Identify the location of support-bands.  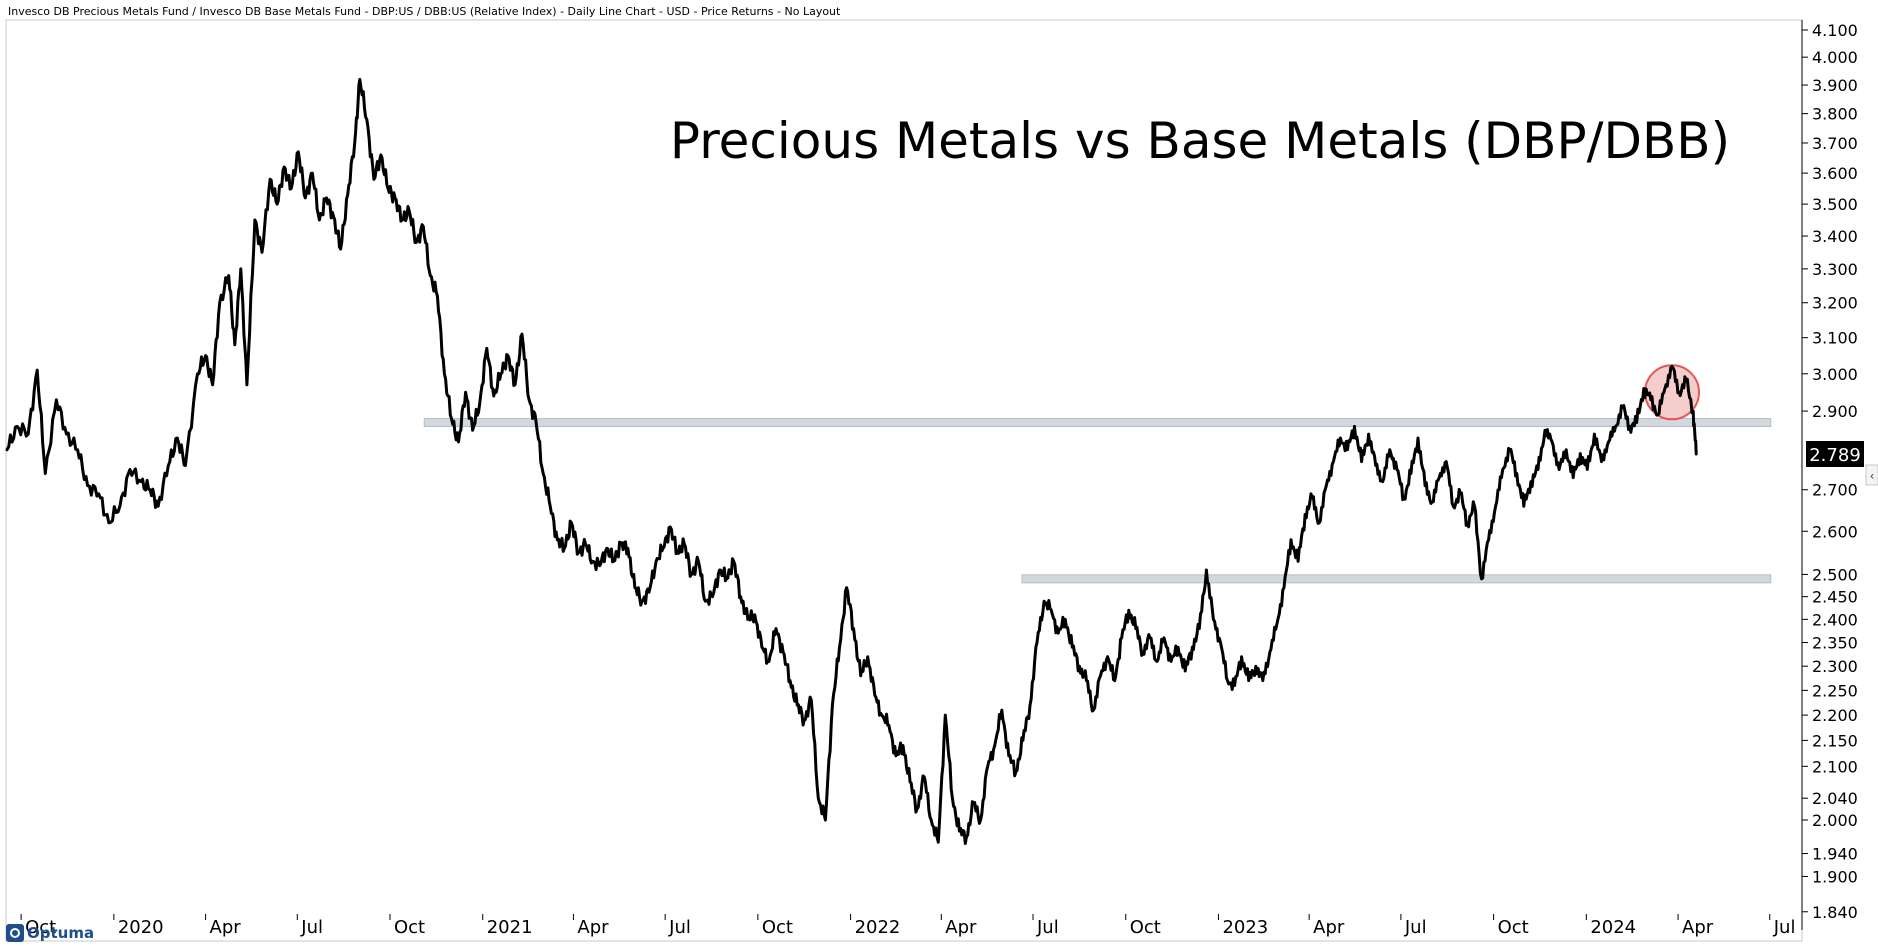
(1097, 501).